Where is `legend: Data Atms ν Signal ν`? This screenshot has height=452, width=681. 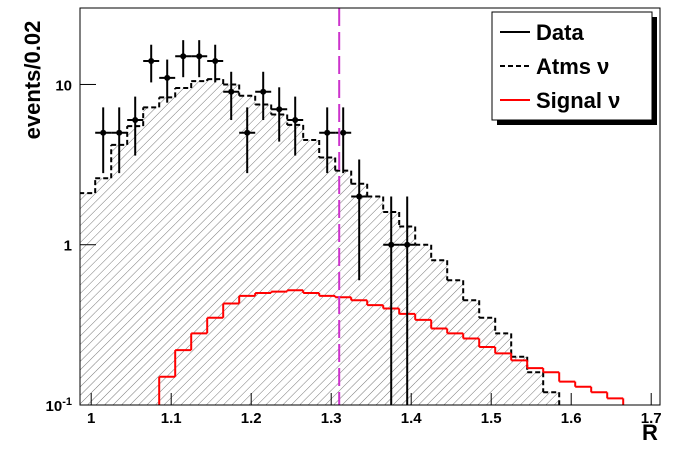 legend: Data Atms ν Signal ν is located at coordinates (574, 68).